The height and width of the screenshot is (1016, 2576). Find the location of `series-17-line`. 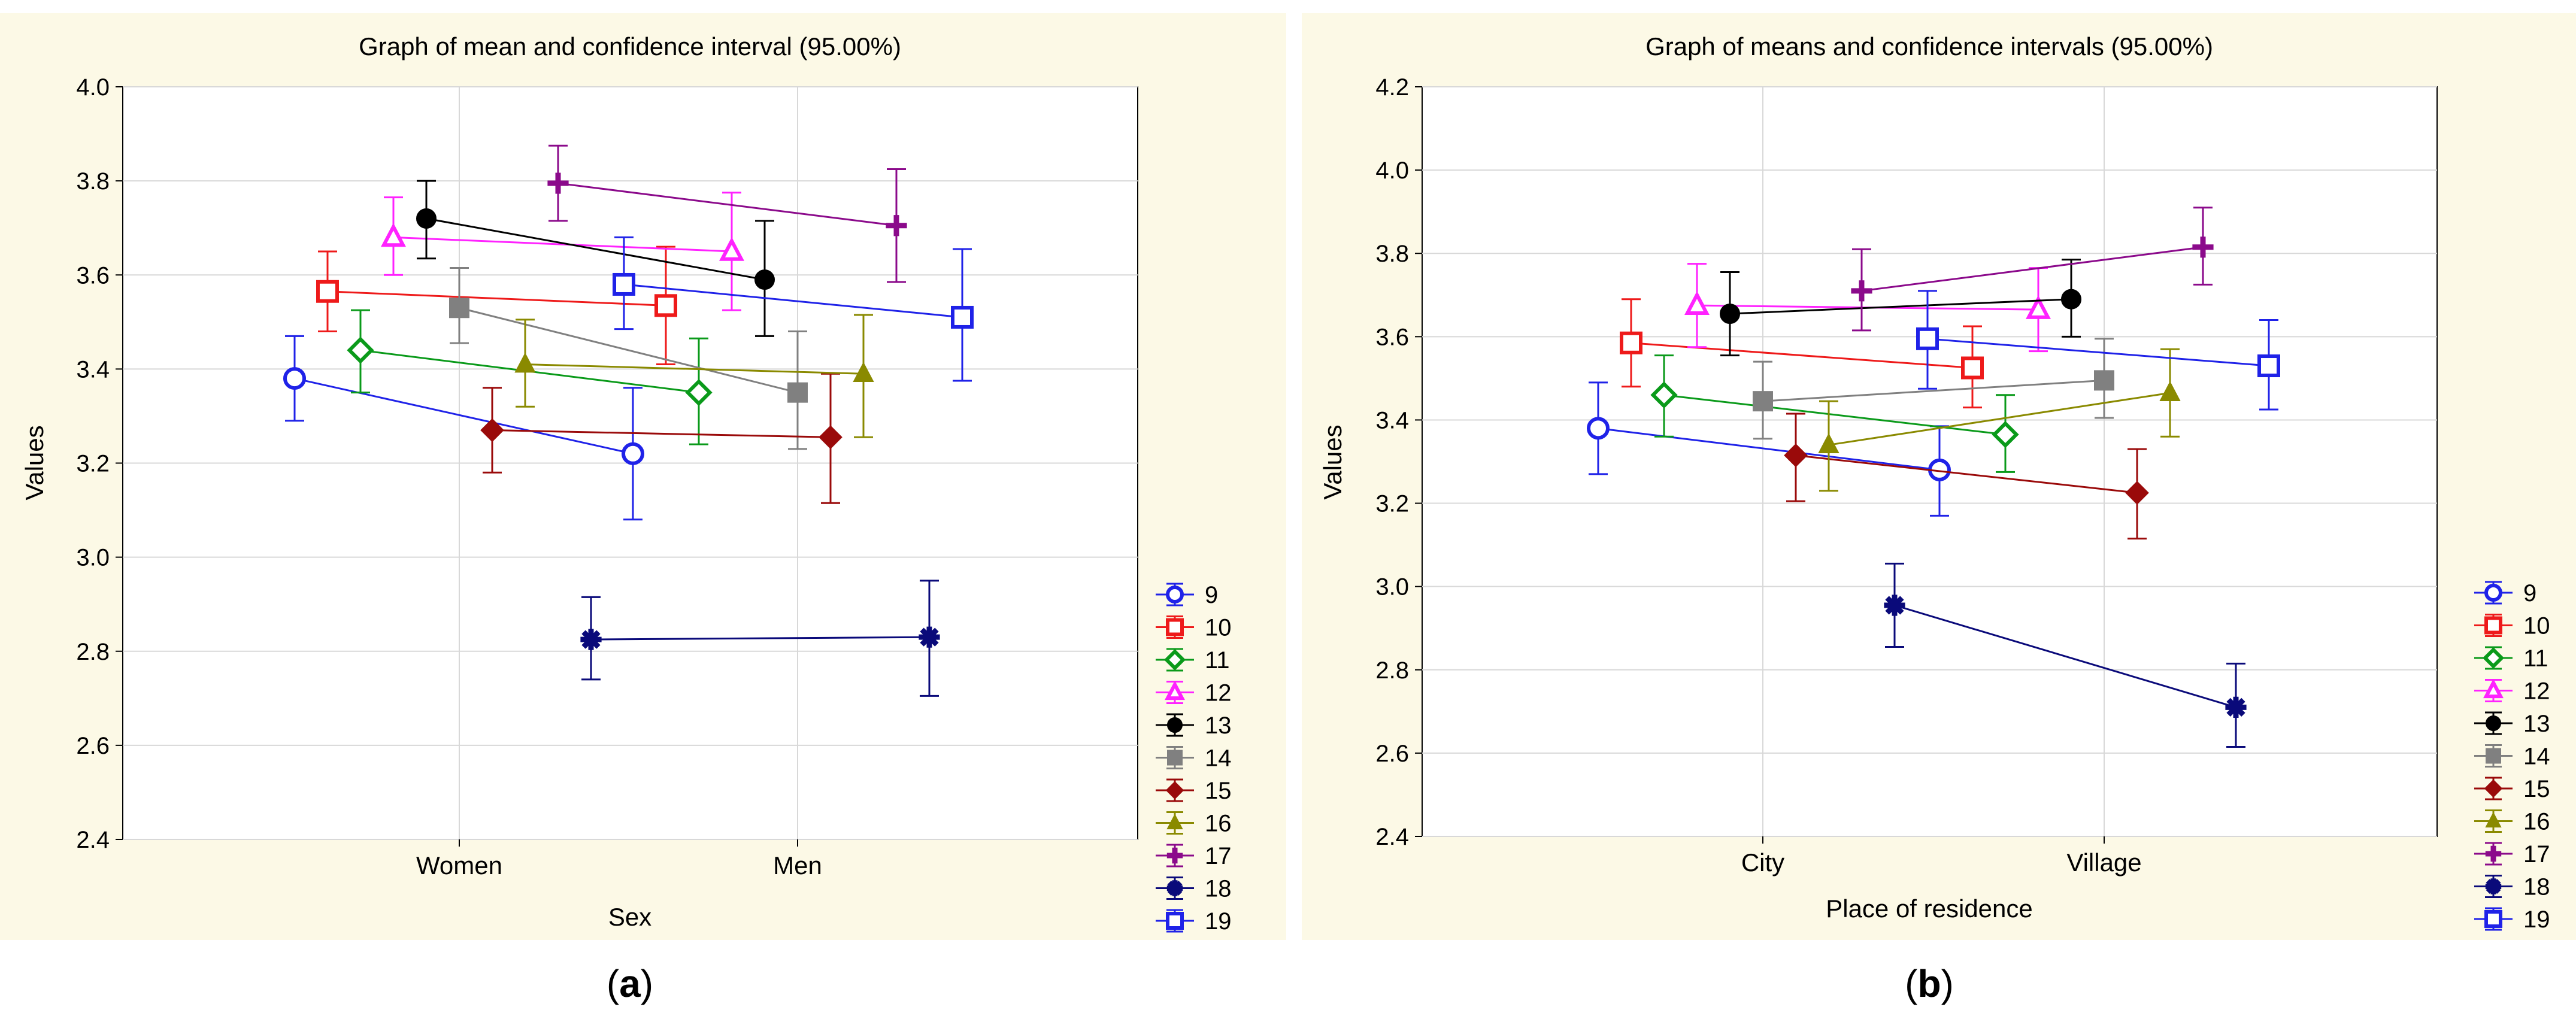

series-17-line is located at coordinates (727, 204).